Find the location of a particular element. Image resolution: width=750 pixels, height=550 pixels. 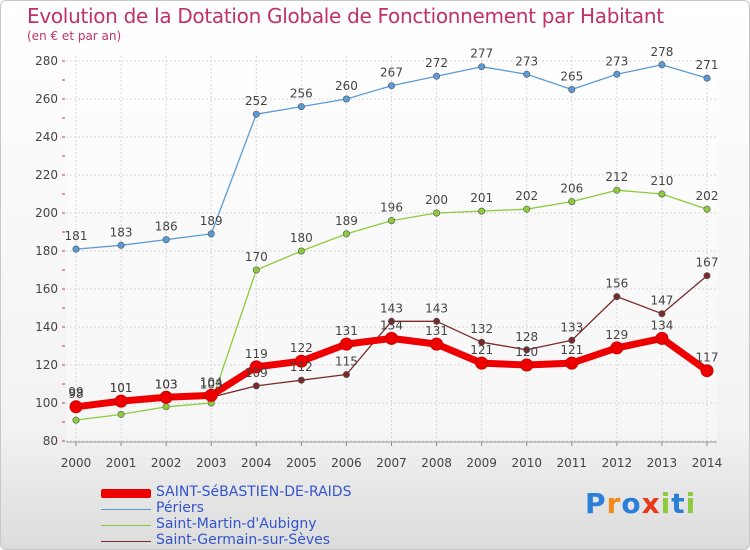

point-saint-martin-d-aubigny-2000 is located at coordinates (76, 420).